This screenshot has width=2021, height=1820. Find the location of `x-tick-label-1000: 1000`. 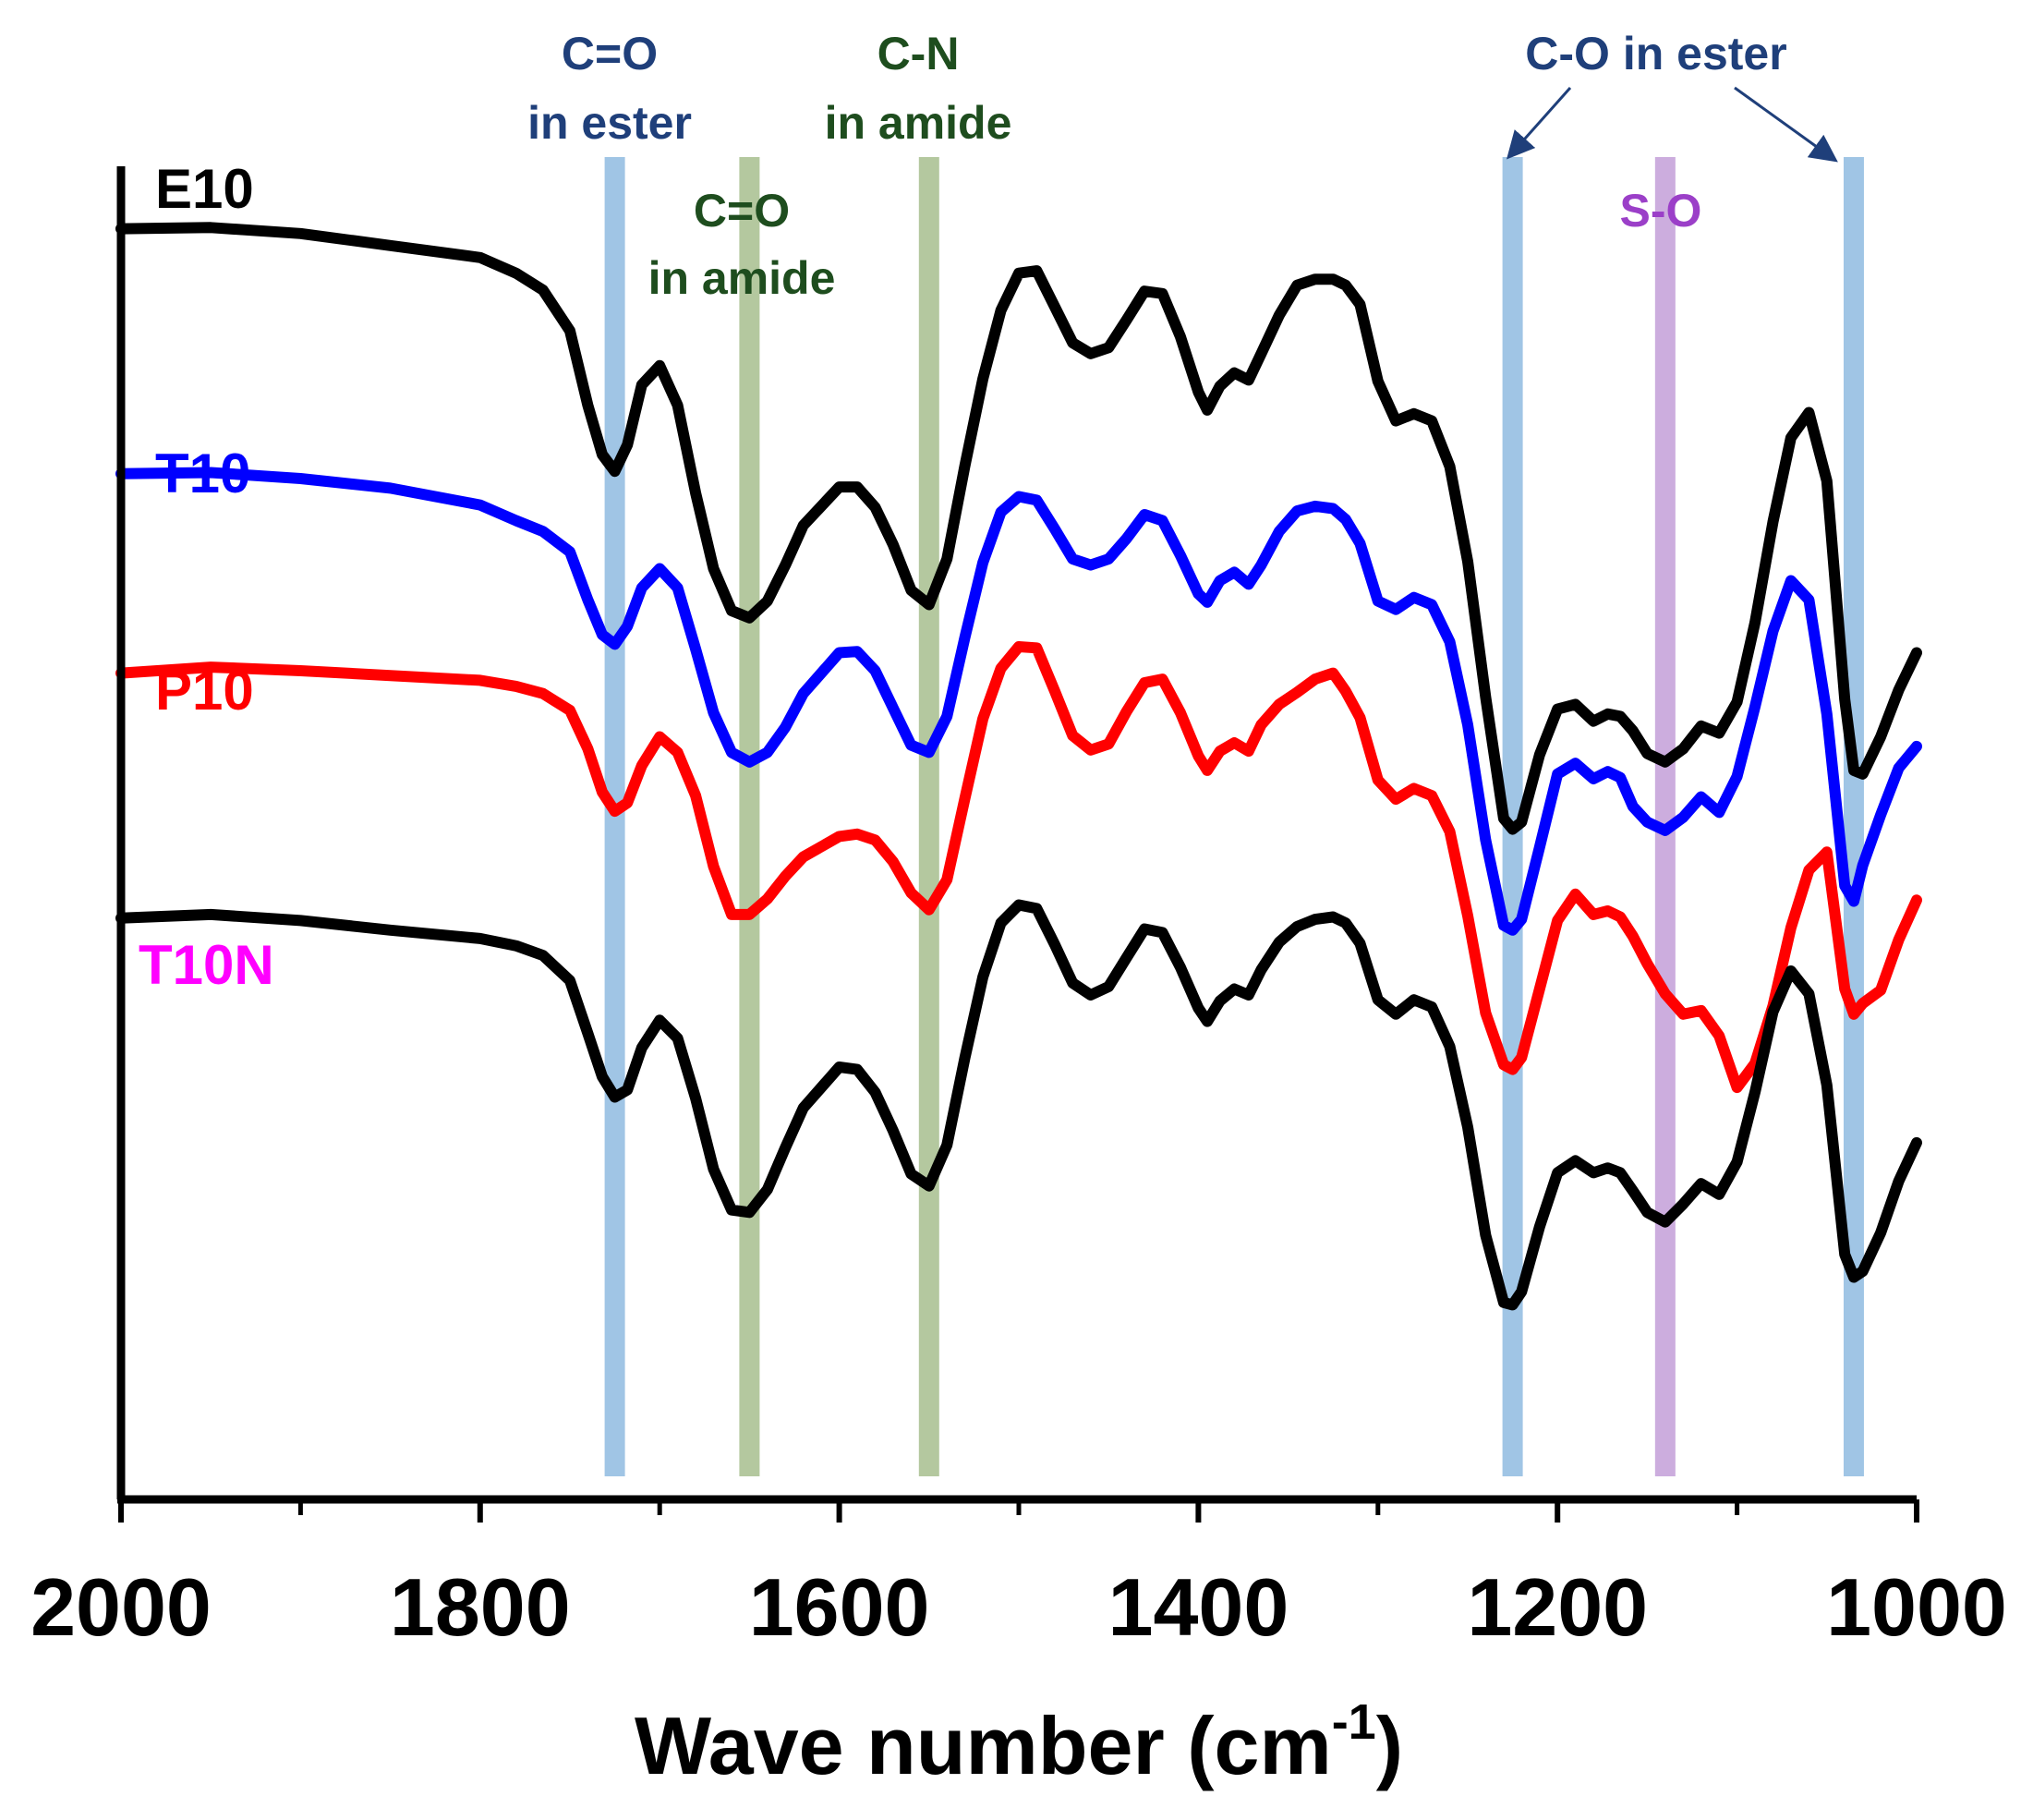

x-tick-label-1000: 1000 is located at coordinates (1916, 1607).